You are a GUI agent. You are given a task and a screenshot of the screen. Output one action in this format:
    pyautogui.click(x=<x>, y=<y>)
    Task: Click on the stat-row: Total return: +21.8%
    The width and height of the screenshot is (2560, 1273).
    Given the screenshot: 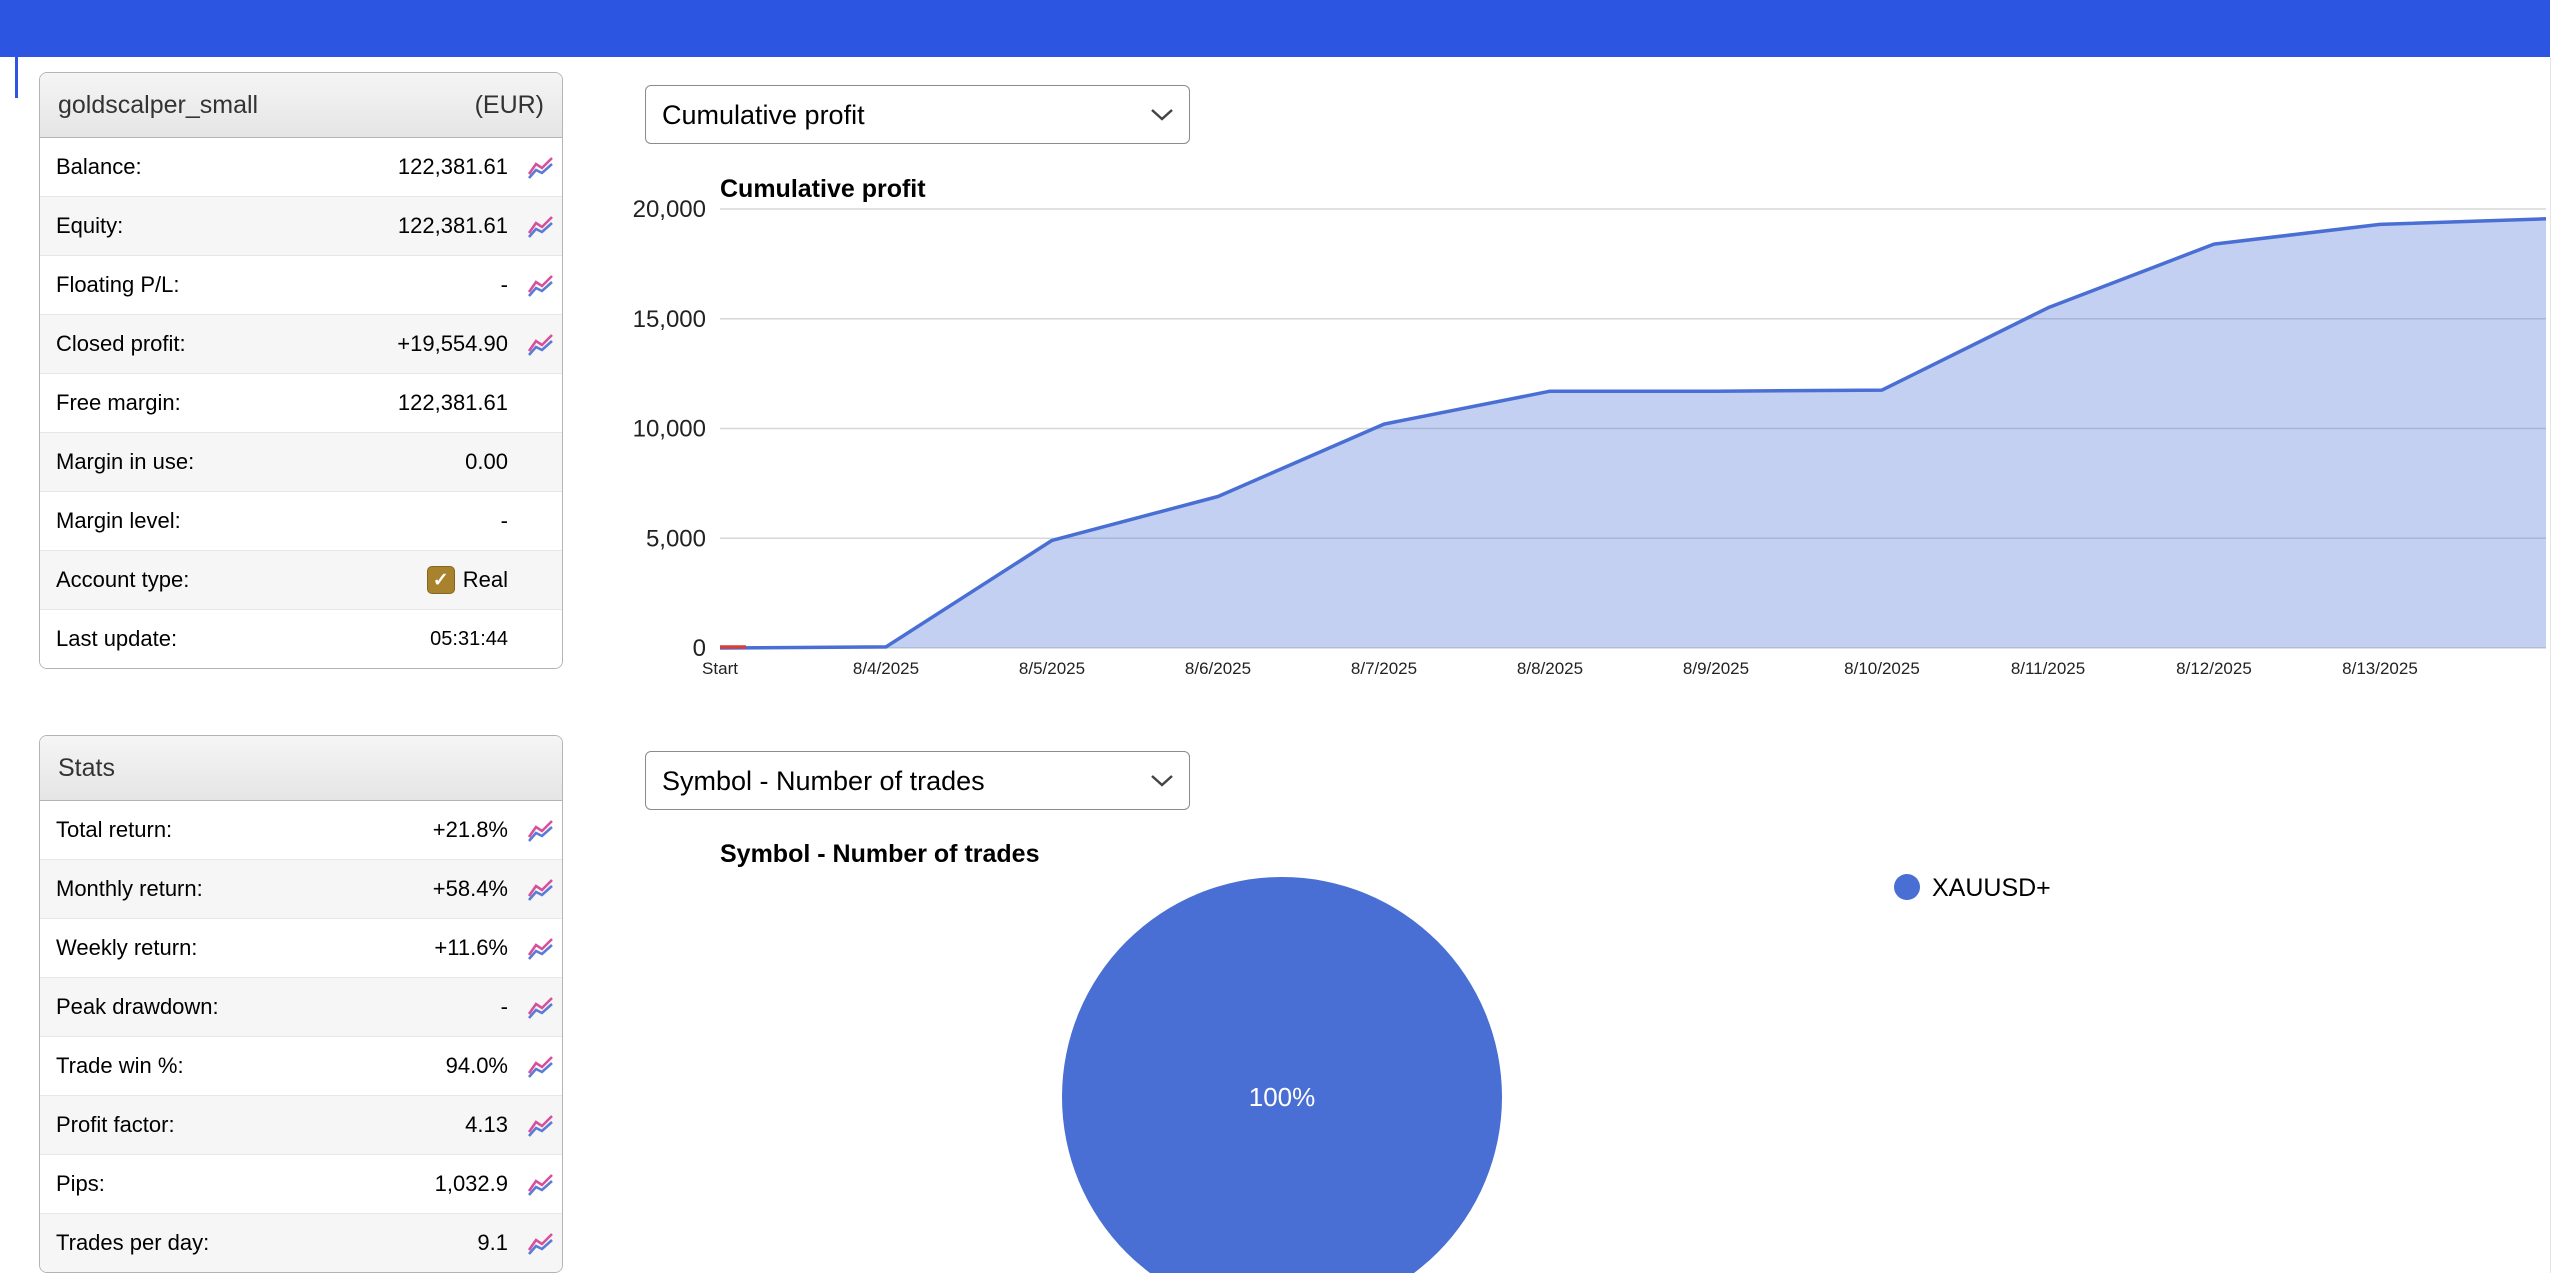 What is the action you would take?
    pyautogui.click(x=301, y=830)
    